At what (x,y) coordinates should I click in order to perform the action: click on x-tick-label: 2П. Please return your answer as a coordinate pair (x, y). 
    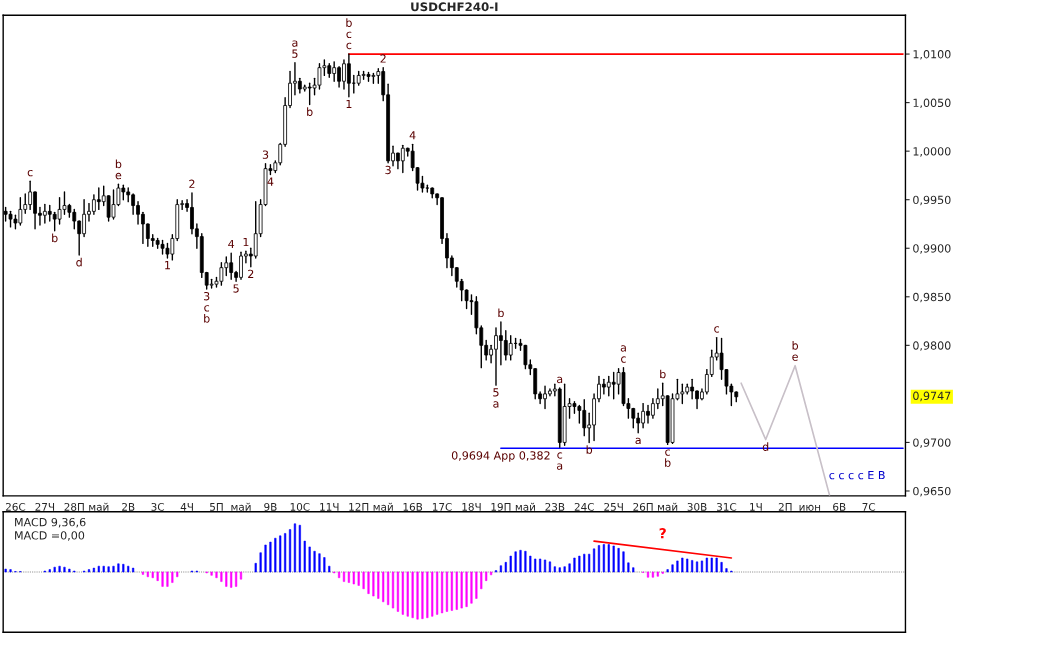
    Looking at the image, I should click on (785, 506).